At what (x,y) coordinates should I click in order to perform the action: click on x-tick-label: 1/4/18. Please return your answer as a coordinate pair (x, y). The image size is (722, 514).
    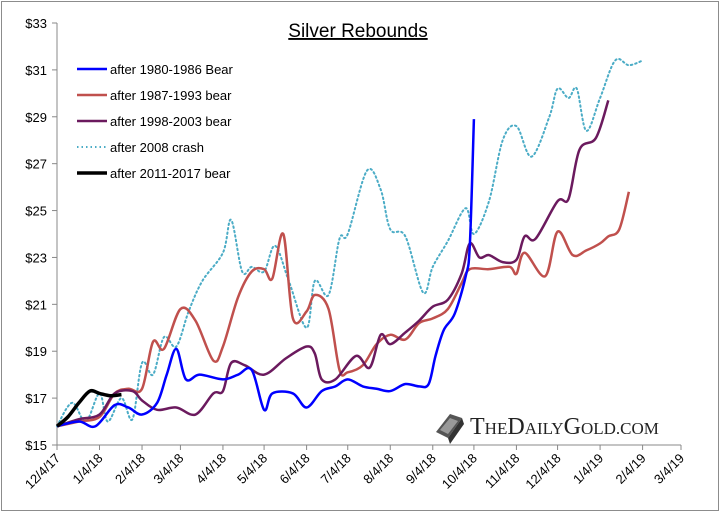
    Looking at the image, I should click on (87, 469).